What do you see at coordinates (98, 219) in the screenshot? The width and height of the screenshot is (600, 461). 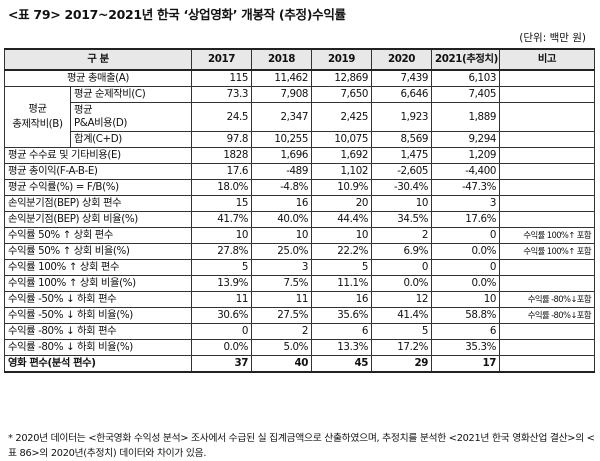 I see `row-label: 손익분기점(BEP) 상회 비율(%)` at bounding box center [98, 219].